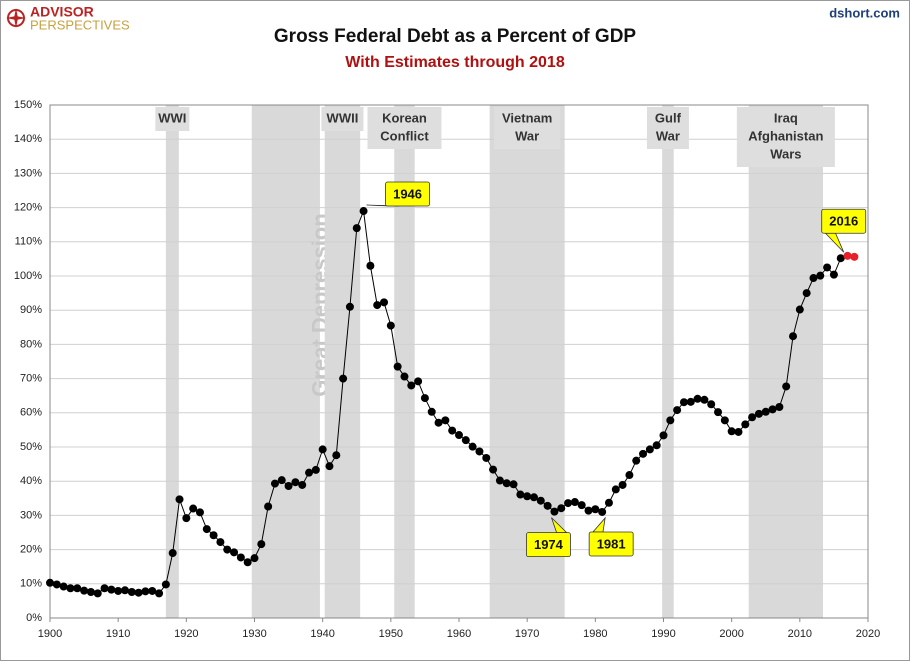 The height and width of the screenshot is (661, 910). I want to click on x-tick-label: 1990, so click(663, 634).